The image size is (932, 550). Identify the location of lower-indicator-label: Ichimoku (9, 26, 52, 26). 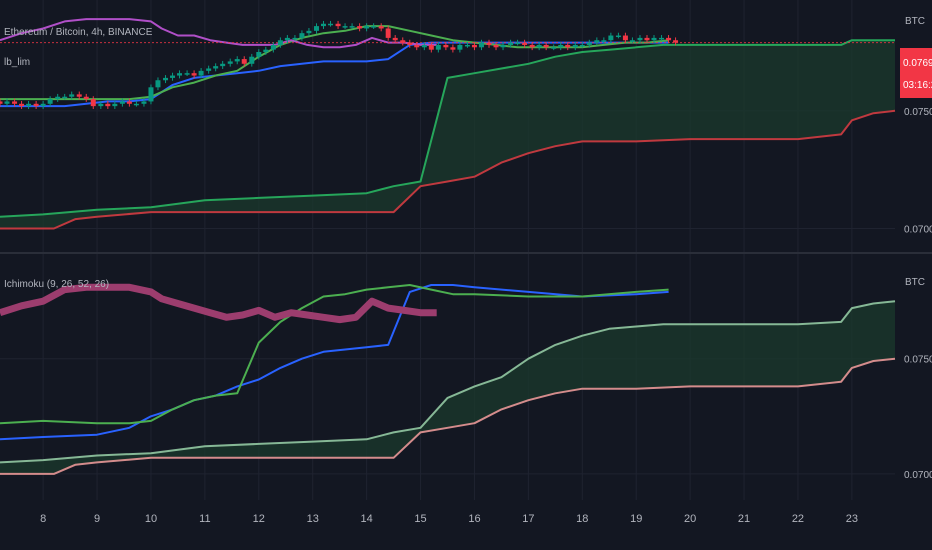
(56, 284).